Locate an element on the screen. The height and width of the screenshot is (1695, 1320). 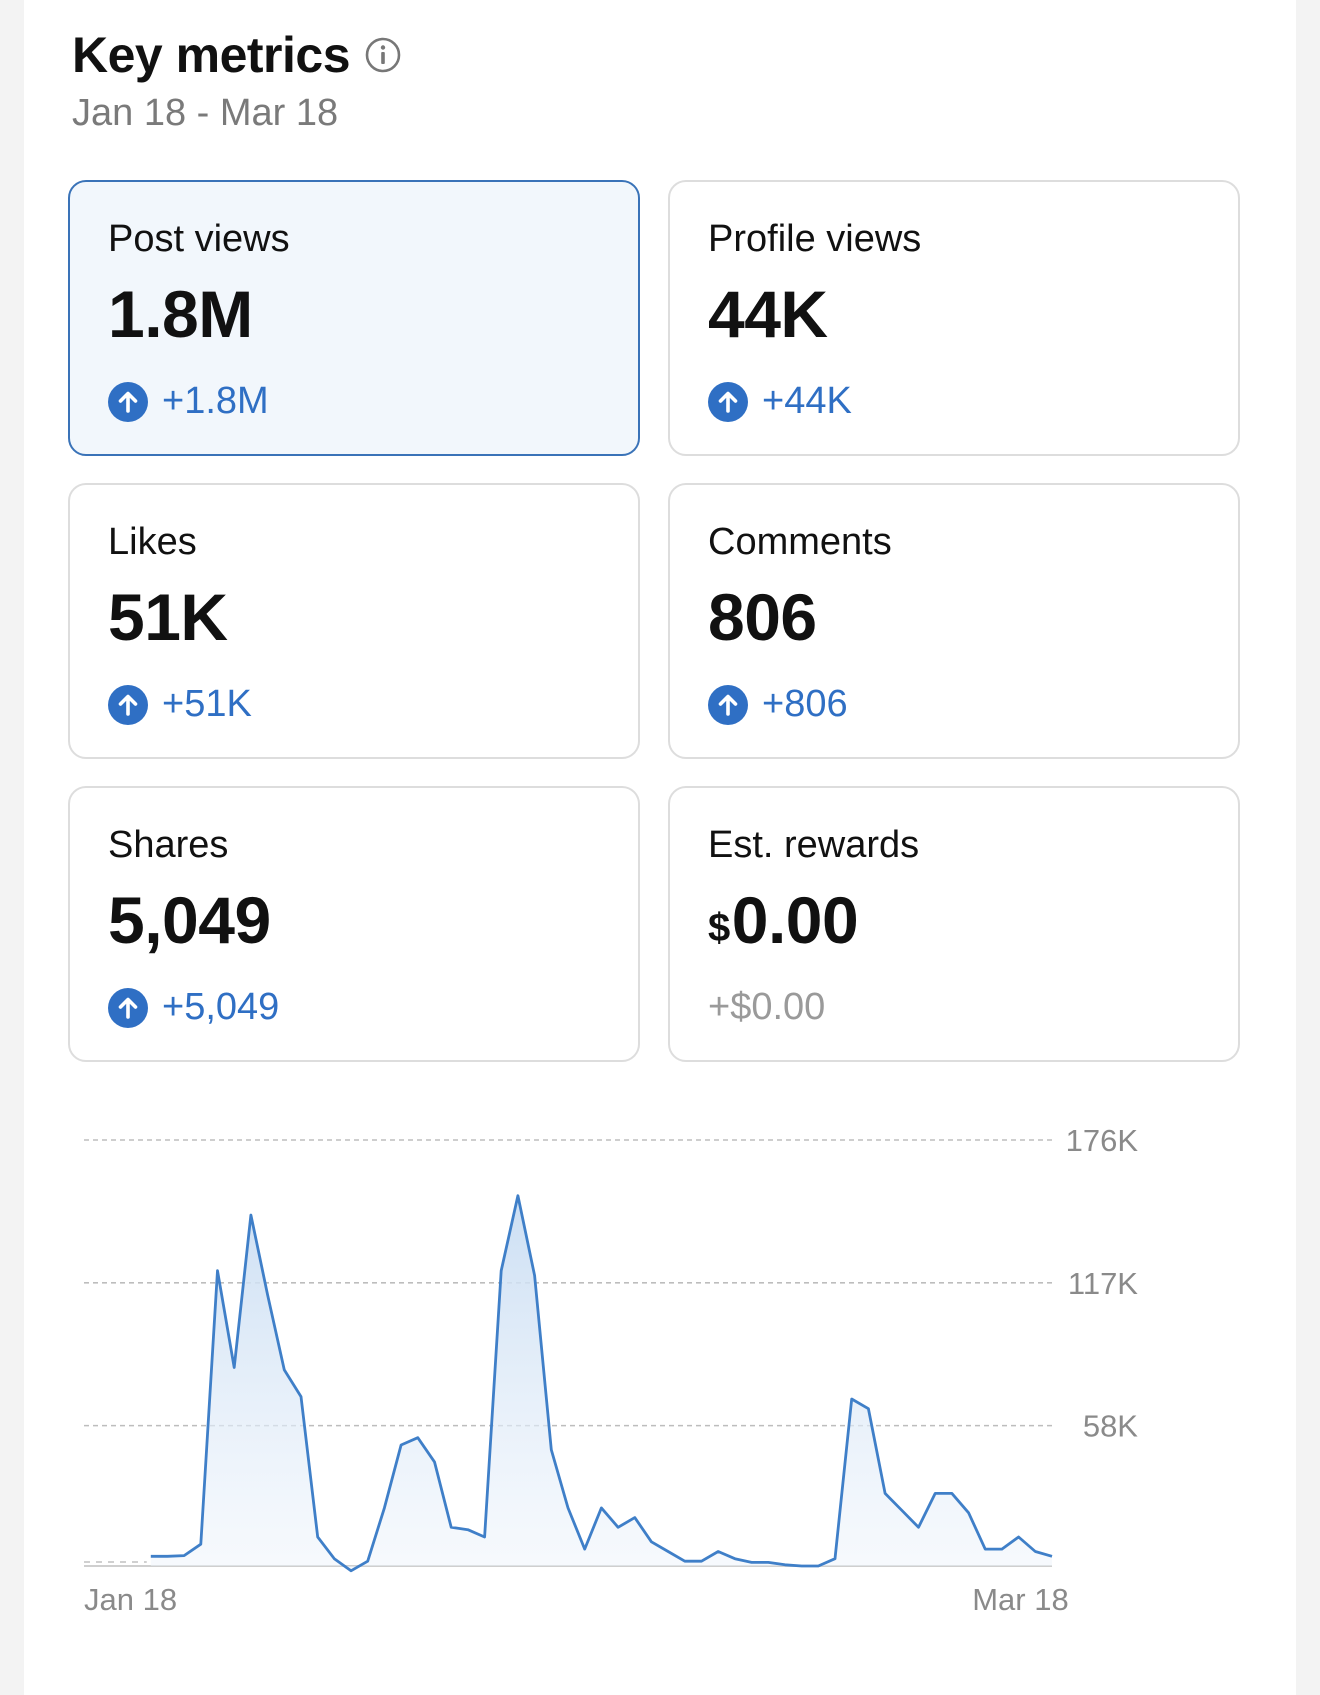
currency-symbol: $ is located at coordinates (719, 928).